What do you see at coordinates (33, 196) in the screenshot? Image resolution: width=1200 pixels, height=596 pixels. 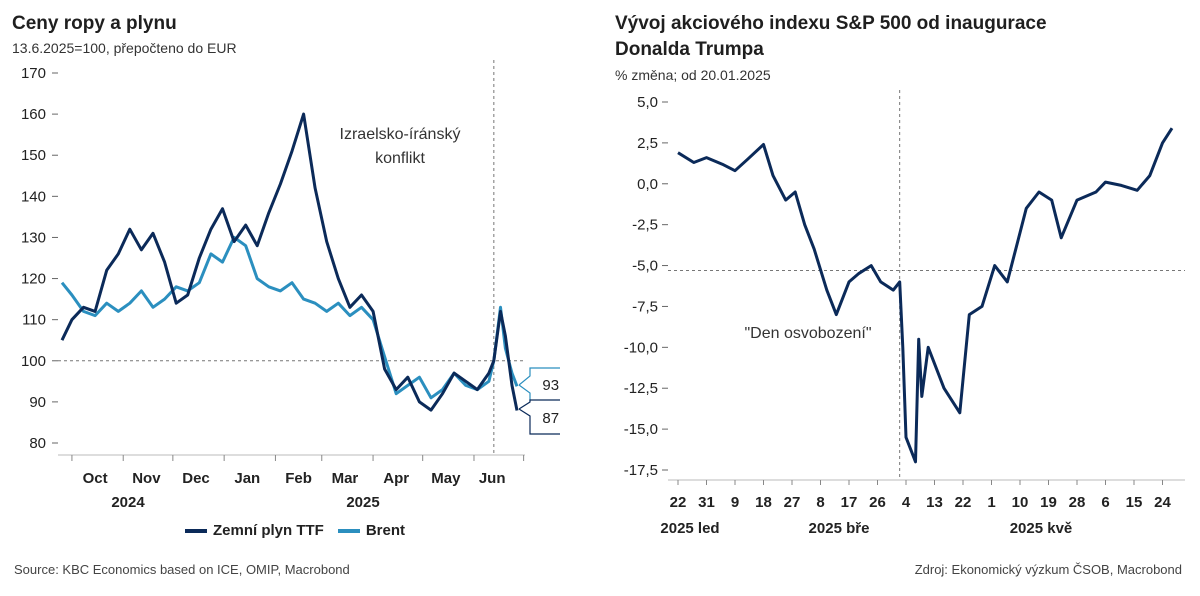 I see `left-y-tick-label: 140` at bounding box center [33, 196].